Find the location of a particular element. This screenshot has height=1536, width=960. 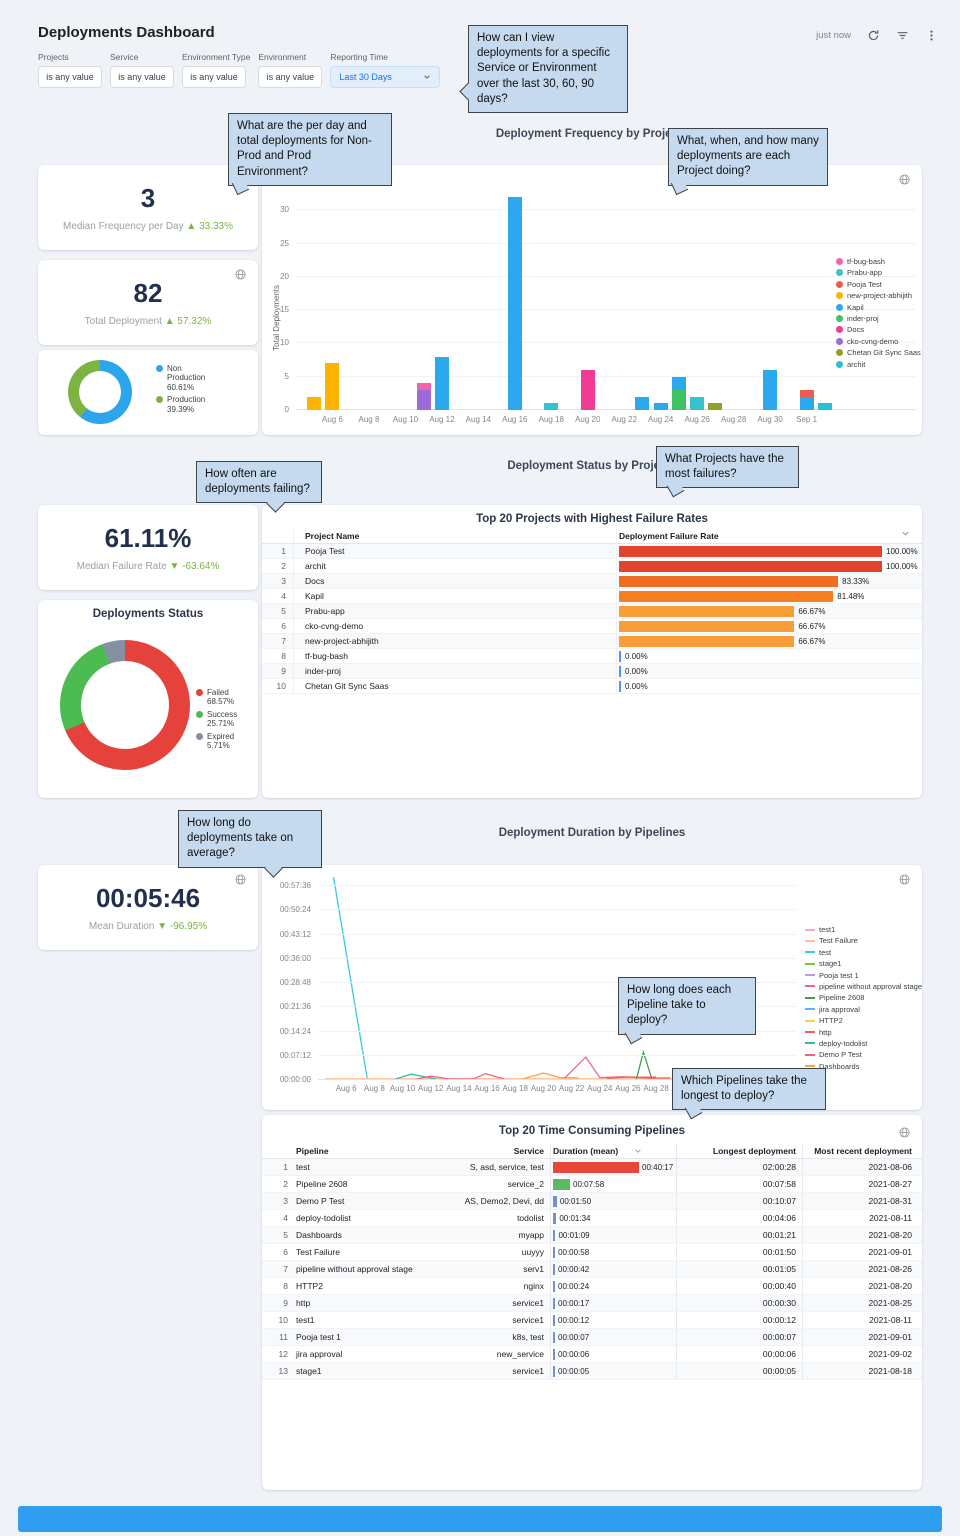

filter-environment-type: is any value is located at coordinates (214, 77).